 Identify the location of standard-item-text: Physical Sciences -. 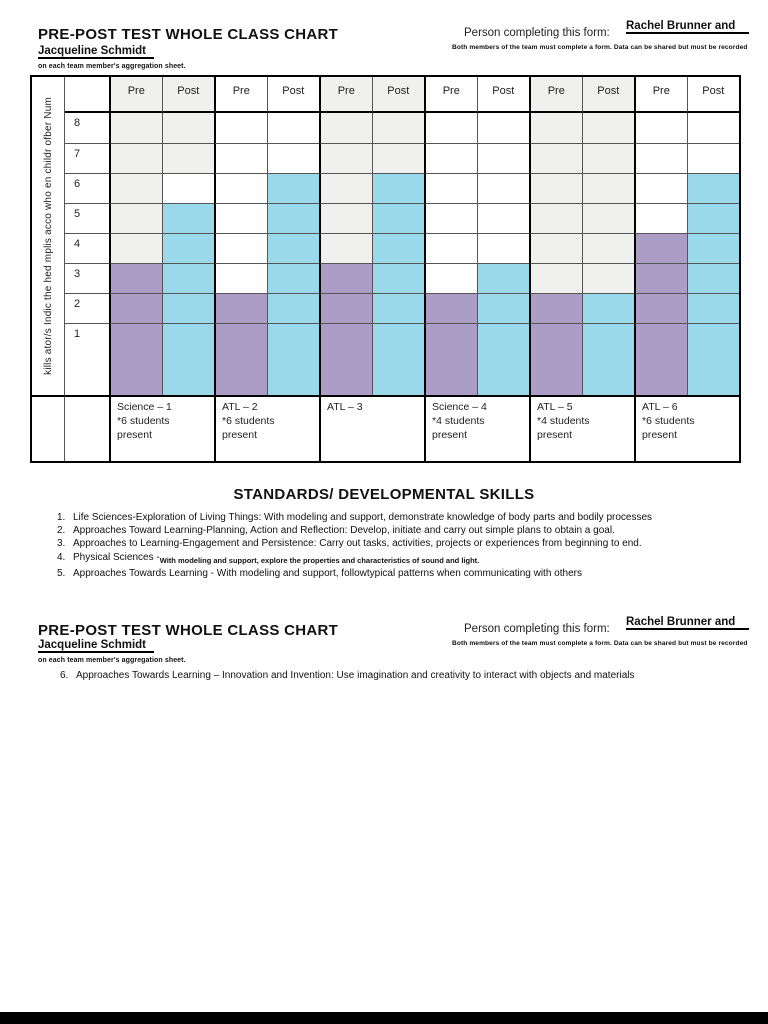
(116, 557).